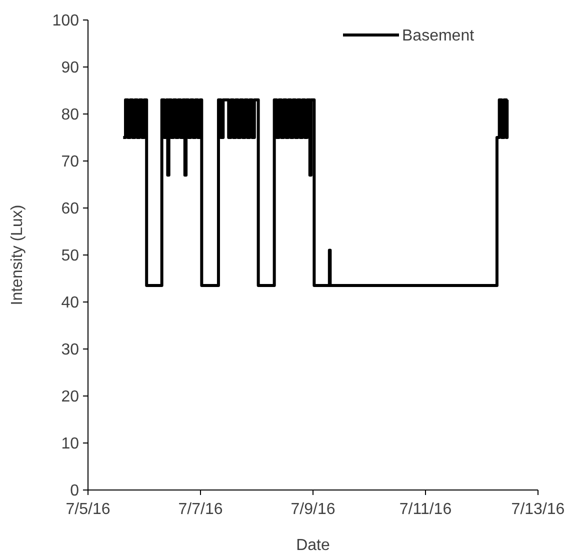 The image size is (579, 558). Describe the element at coordinates (17, 255) in the screenshot. I see `y-axis-title: Intensity (Lux)` at that location.